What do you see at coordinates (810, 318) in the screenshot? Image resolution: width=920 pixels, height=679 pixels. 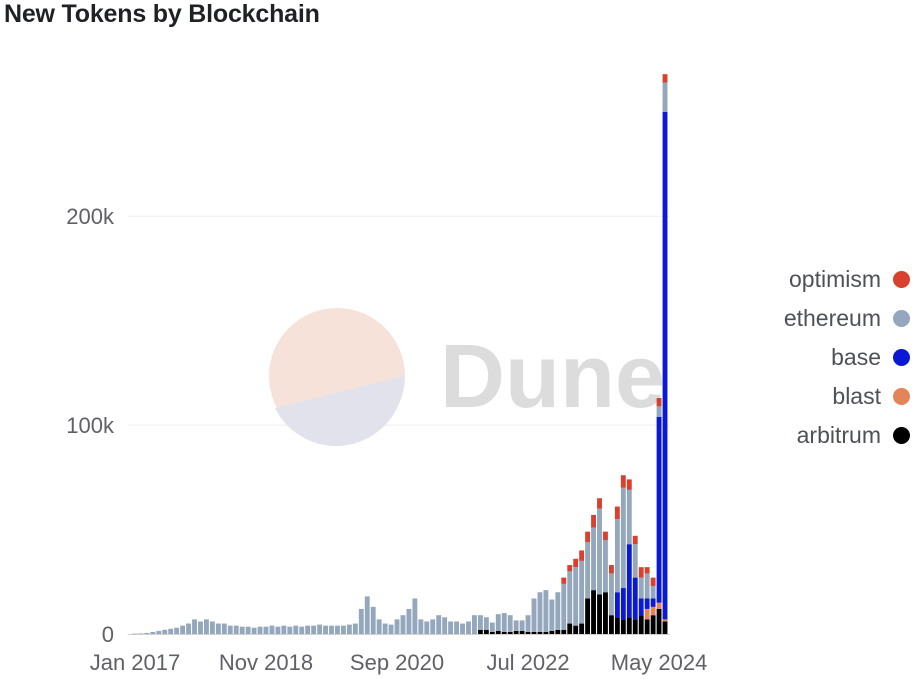 I see `legend-item-ethereum: ethereum` at bounding box center [810, 318].